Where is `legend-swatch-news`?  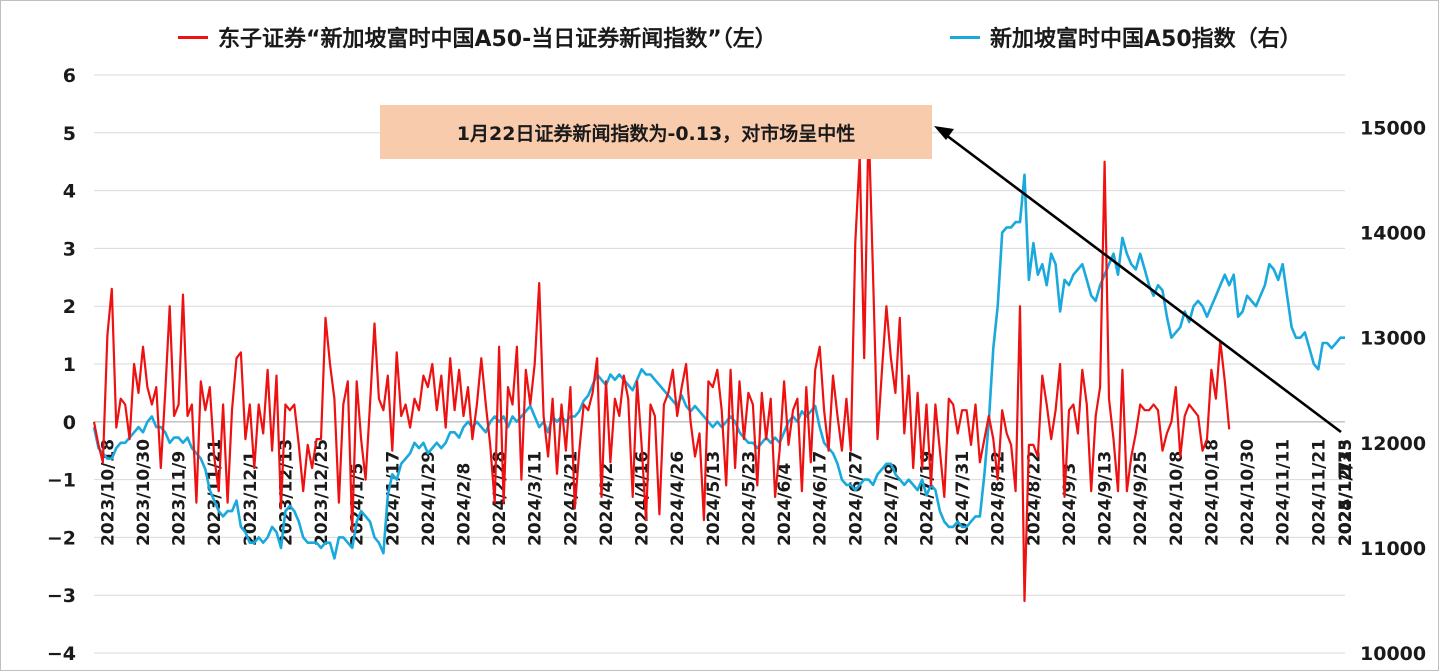
legend-swatch-news is located at coordinates (193, 37).